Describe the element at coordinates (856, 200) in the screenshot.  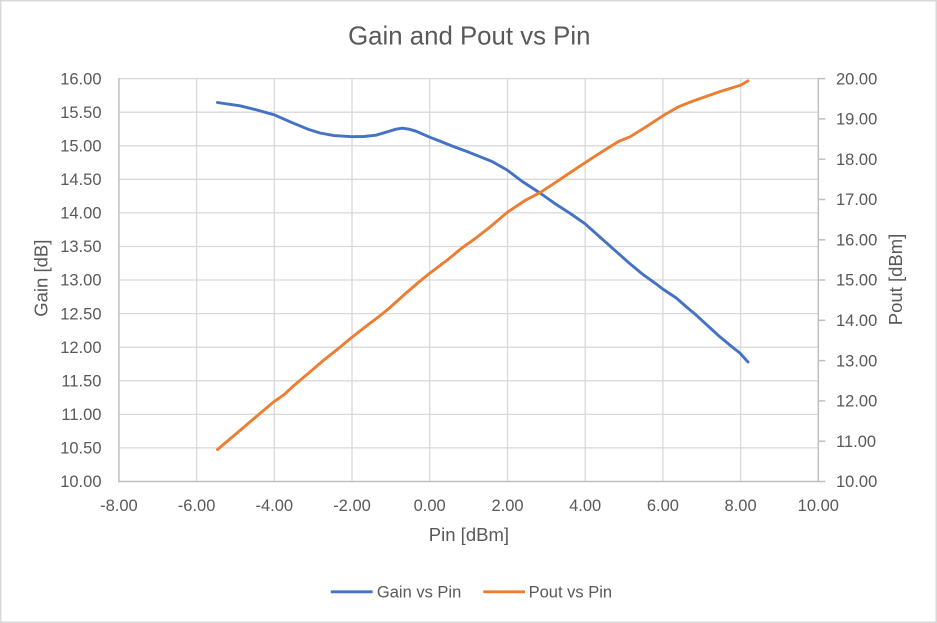
I see `svg-text: 17.00` at that location.